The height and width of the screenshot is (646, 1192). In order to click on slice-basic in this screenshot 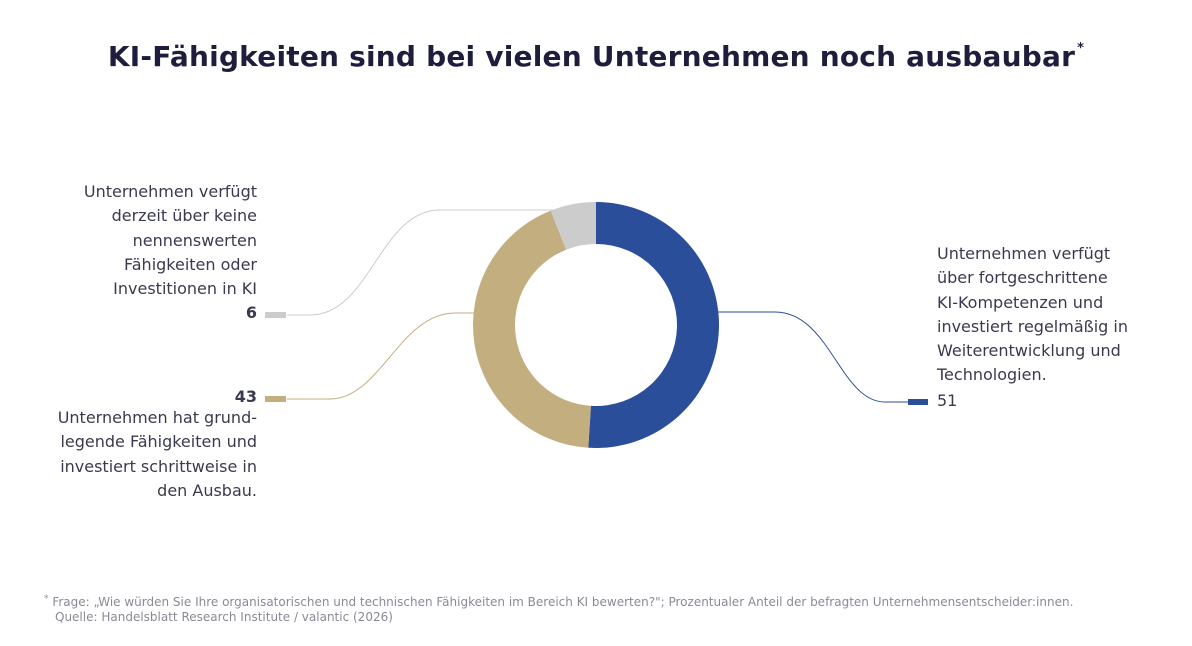, I will do `click(532, 329)`.